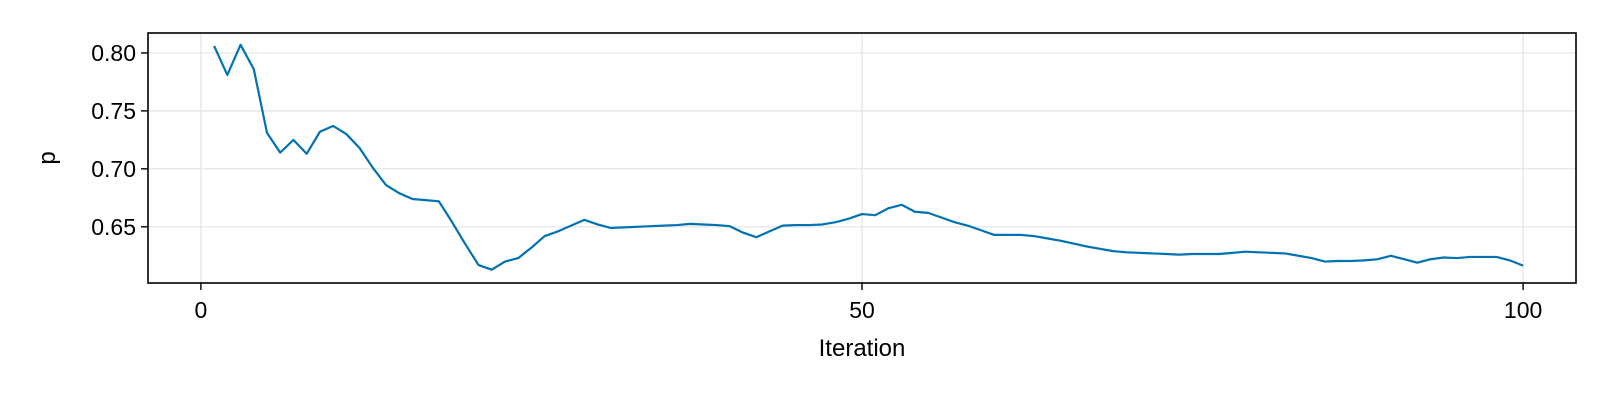 Image resolution: width=1600 pixels, height=400 pixels. What do you see at coordinates (200, 310) in the screenshot?
I see `x-tick-label: 0` at bounding box center [200, 310].